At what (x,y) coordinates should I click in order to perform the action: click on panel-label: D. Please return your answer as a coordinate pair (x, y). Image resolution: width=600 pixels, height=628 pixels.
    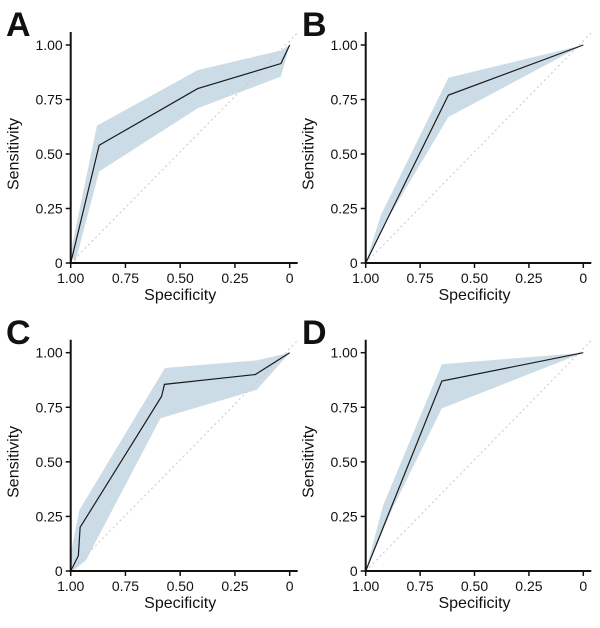
    Looking at the image, I should click on (314, 333).